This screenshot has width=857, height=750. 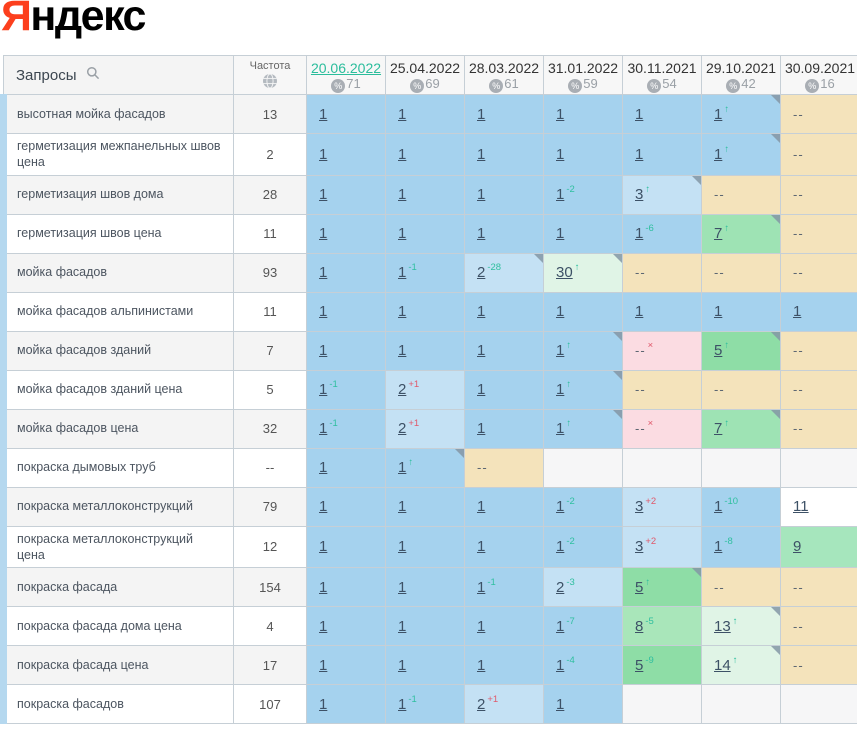 I want to click on query-cell: герметизация межпанельных швов цена, so click(x=117, y=154).